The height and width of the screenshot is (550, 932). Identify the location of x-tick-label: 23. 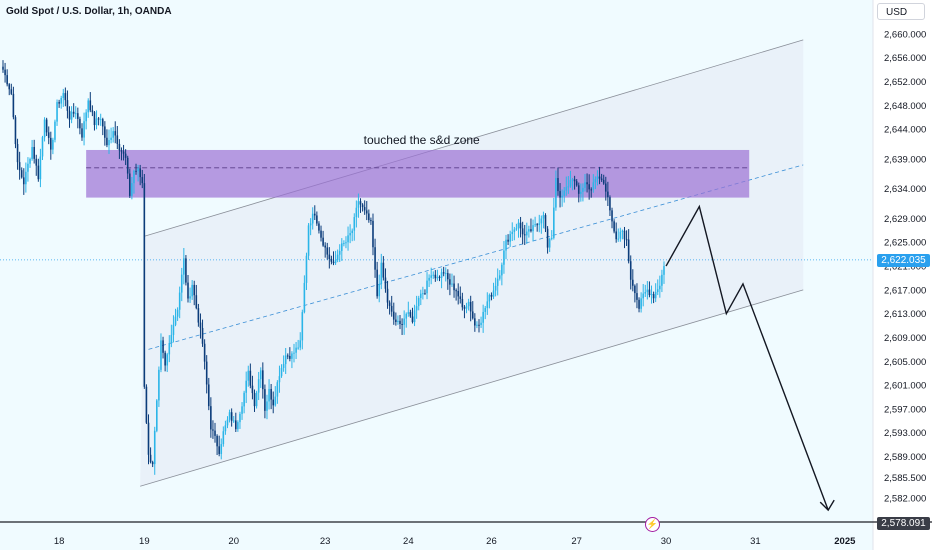
(325, 541).